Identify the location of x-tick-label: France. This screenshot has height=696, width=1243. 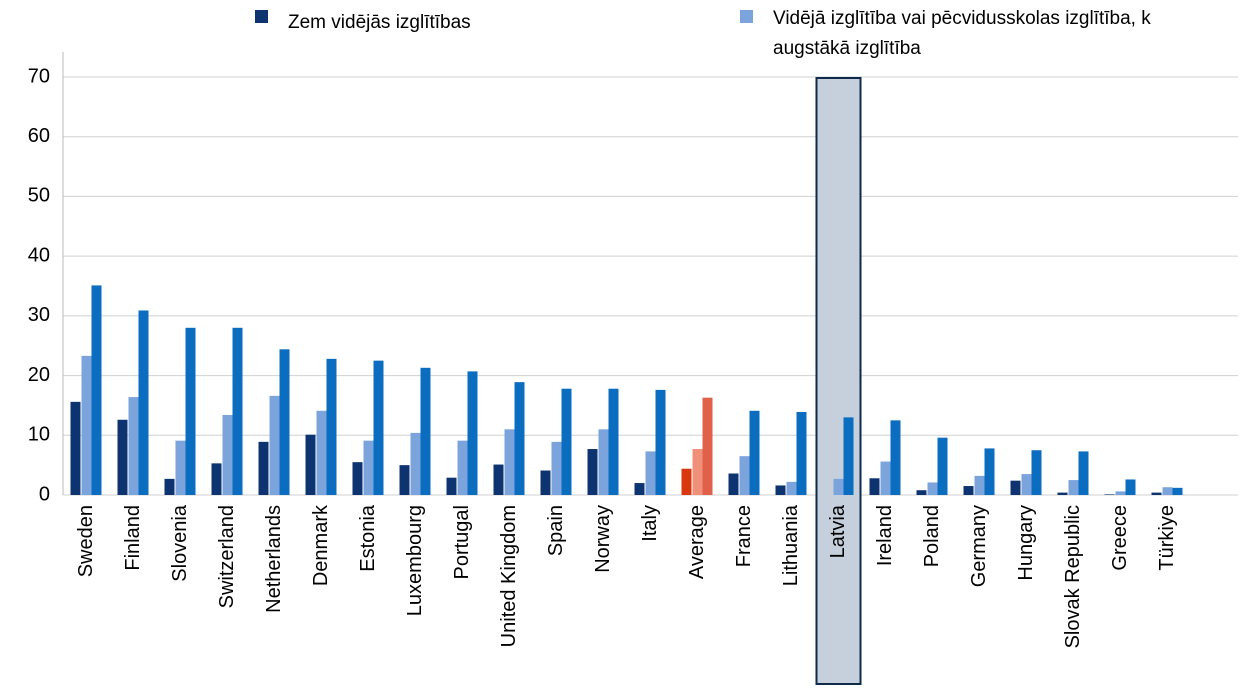
(744, 536).